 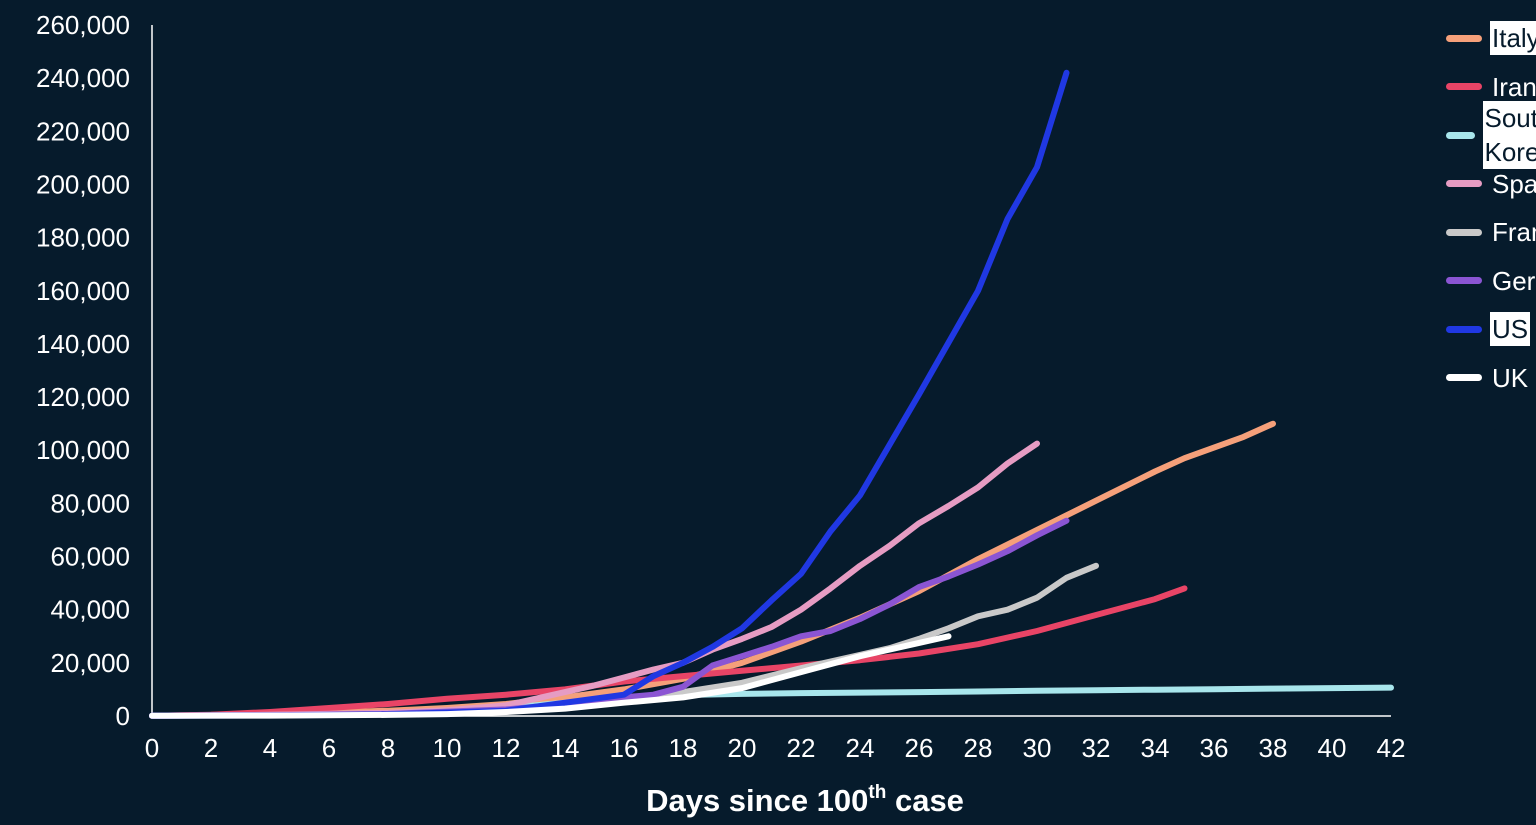 I want to click on y-tick-label: 80,000, so click(x=90, y=503).